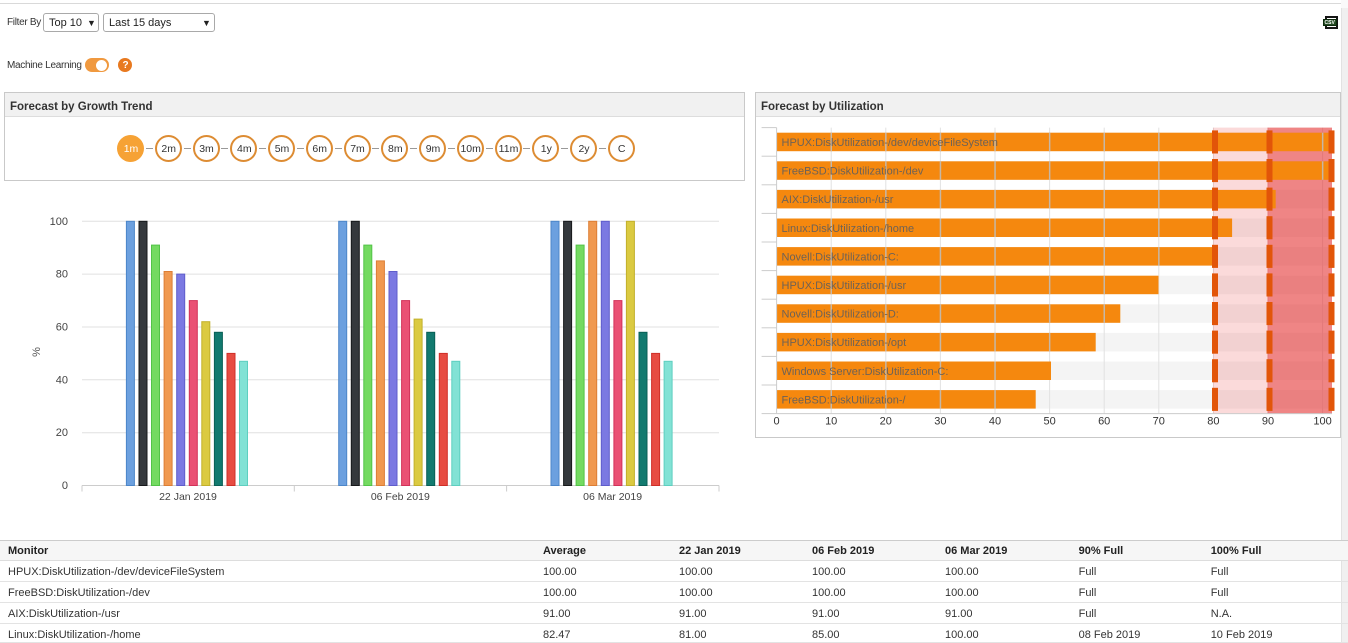 Image resolution: width=1348 pixels, height=643 pixels. Describe the element at coordinates (1268, 422) in the screenshot. I see `svg-text: 90` at that location.